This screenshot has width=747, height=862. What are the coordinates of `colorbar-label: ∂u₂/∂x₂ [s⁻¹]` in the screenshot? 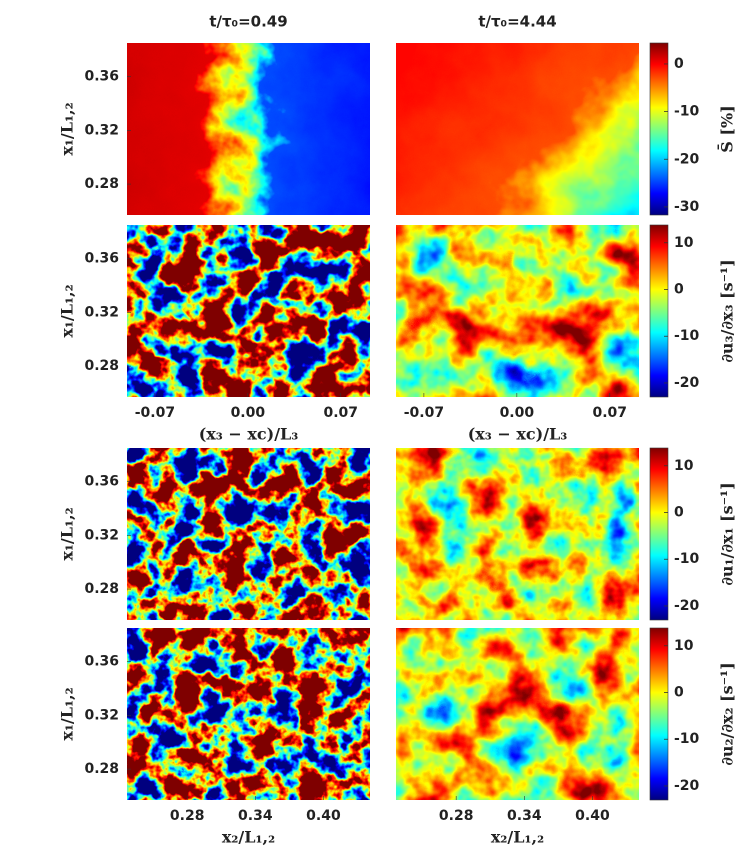 It's located at (727, 713).